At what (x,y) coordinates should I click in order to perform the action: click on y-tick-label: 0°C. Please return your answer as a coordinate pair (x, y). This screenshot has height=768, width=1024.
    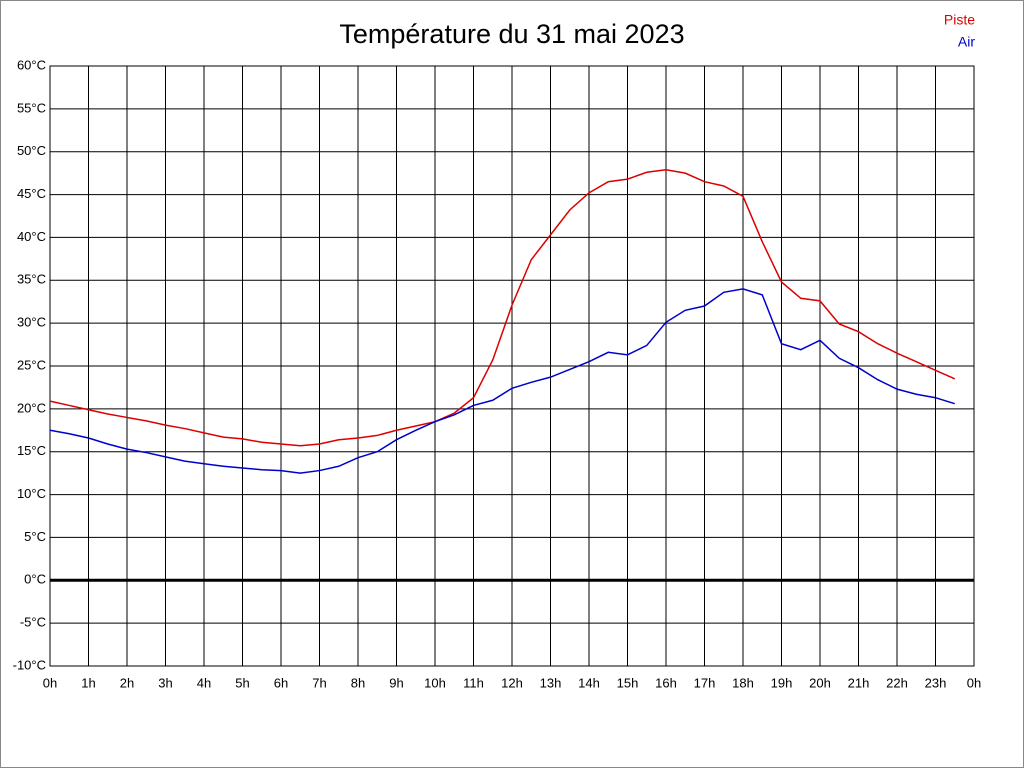
    Looking at the image, I should click on (35, 579).